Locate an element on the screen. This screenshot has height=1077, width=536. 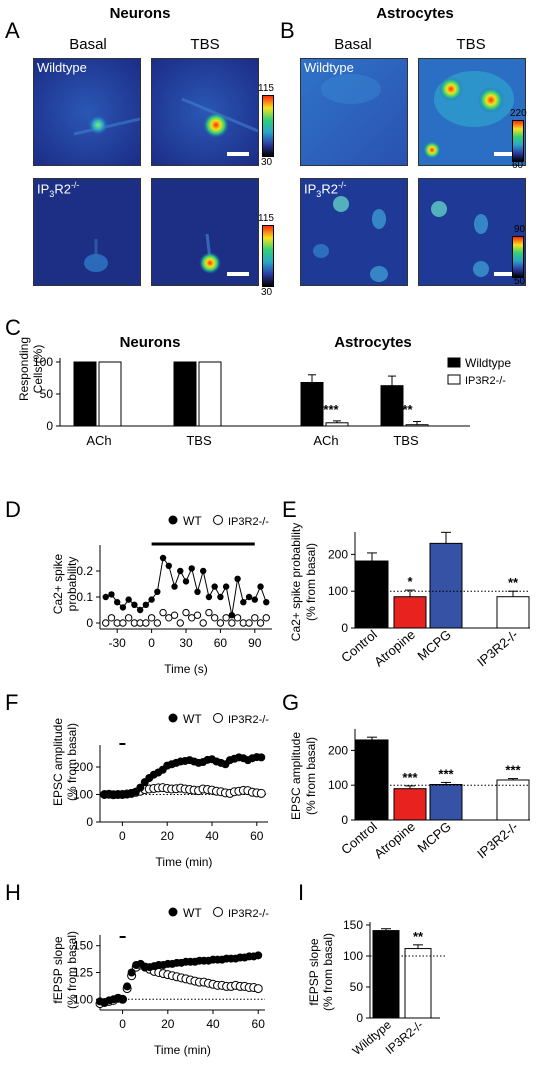
g-category-label: IP3R2-/- is located at coordinates (497, 840).